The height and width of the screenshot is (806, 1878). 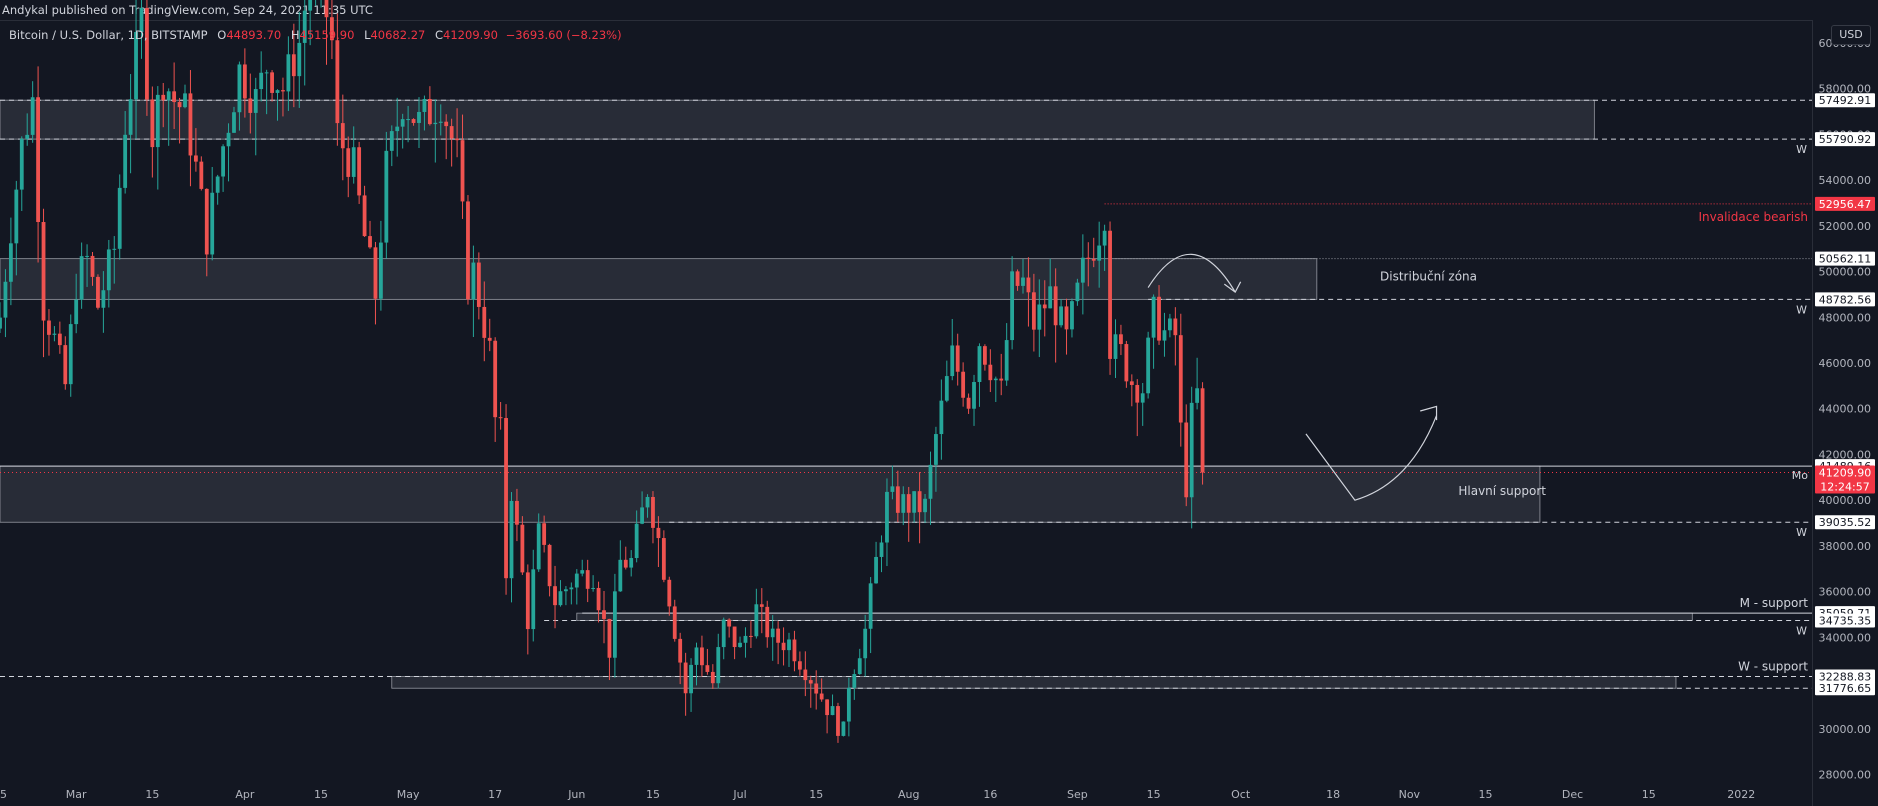 What do you see at coordinates (1845, 139) in the screenshot?
I see `price-label: 55790.92` at bounding box center [1845, 139].